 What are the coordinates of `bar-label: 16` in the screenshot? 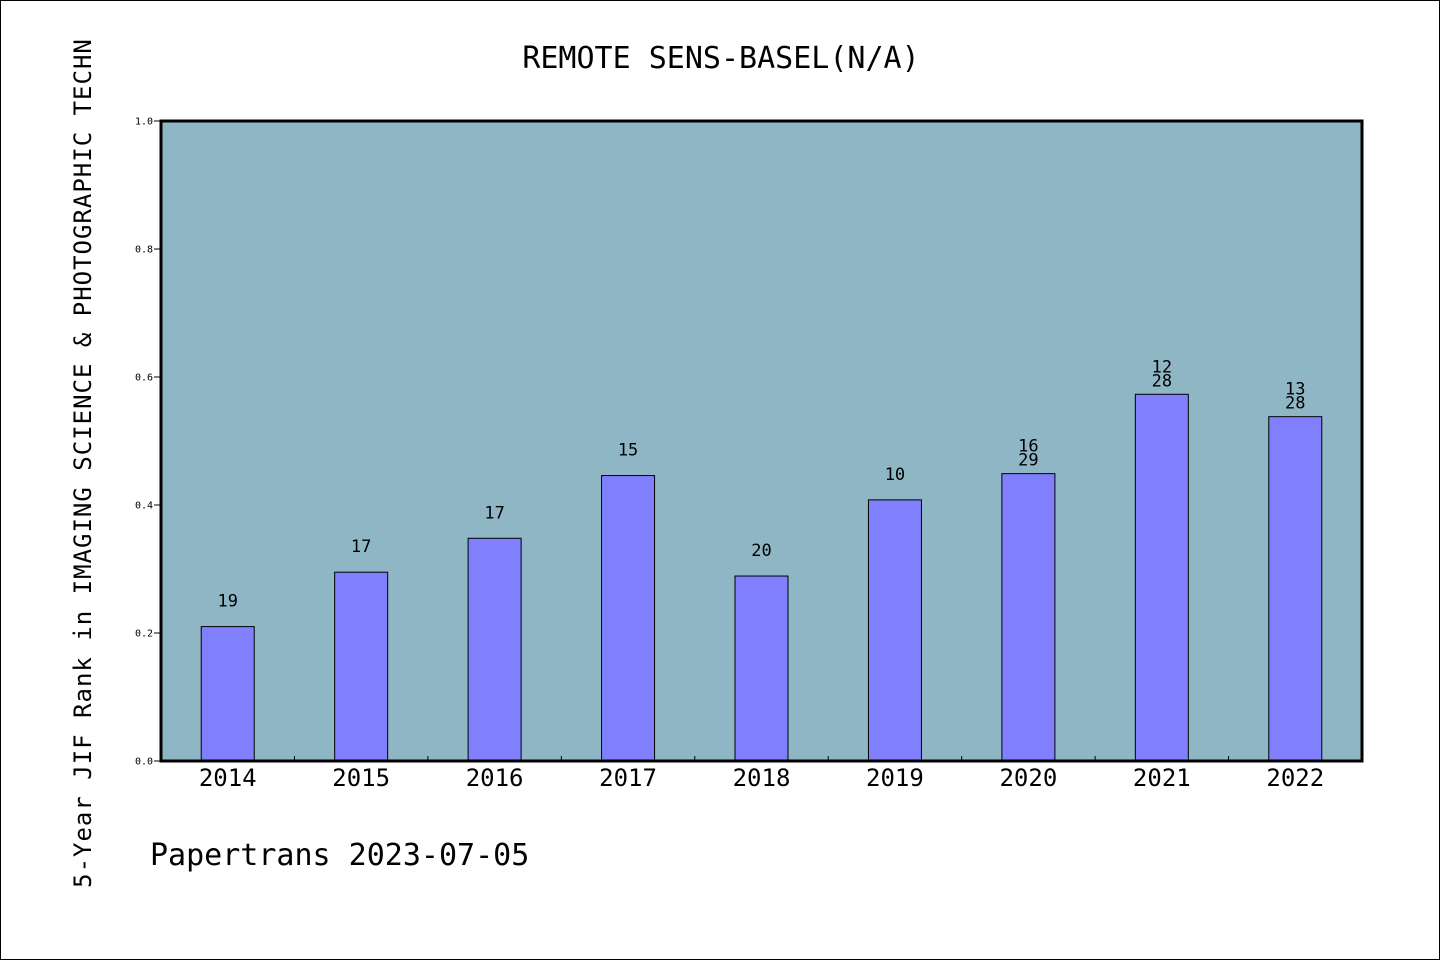 It's located at (1028, 447).